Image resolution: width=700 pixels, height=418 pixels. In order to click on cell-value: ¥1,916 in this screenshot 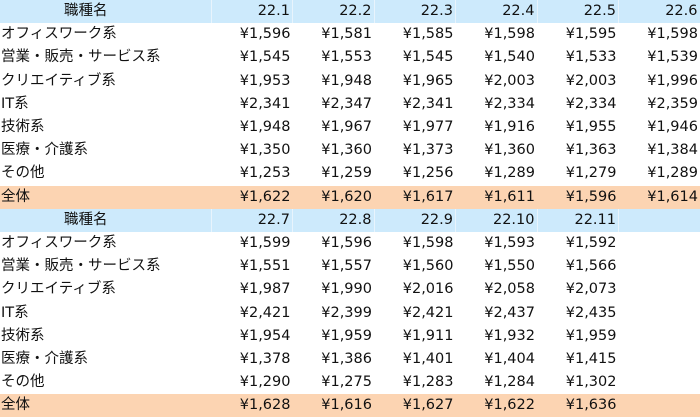, I will do `click(509, 127)`.